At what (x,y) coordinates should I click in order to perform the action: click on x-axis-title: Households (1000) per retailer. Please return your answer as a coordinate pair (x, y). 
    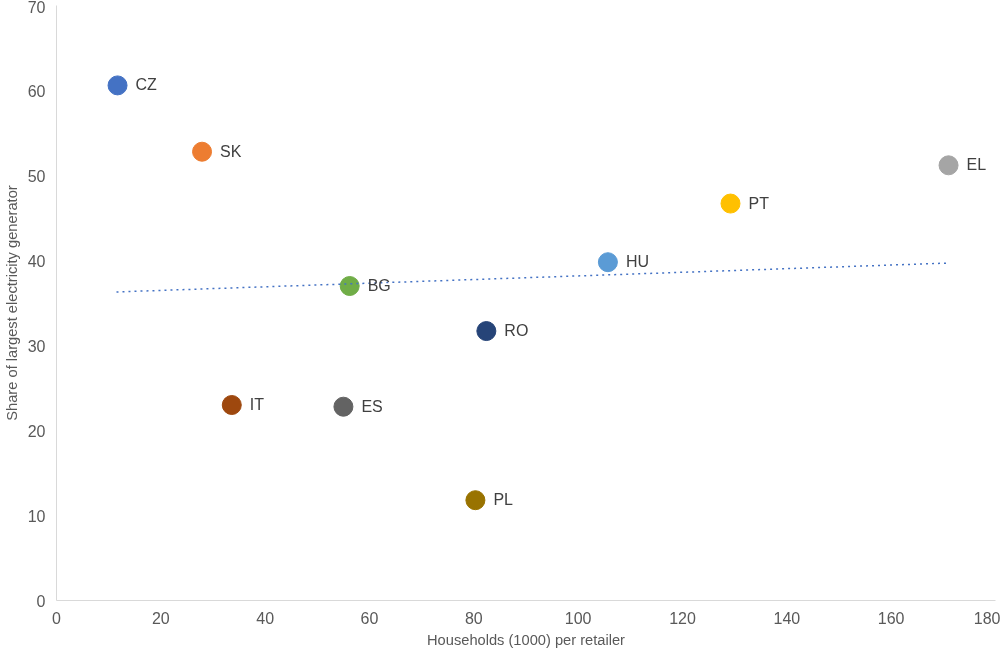
    Looking at the image, I should click on (526, 639).